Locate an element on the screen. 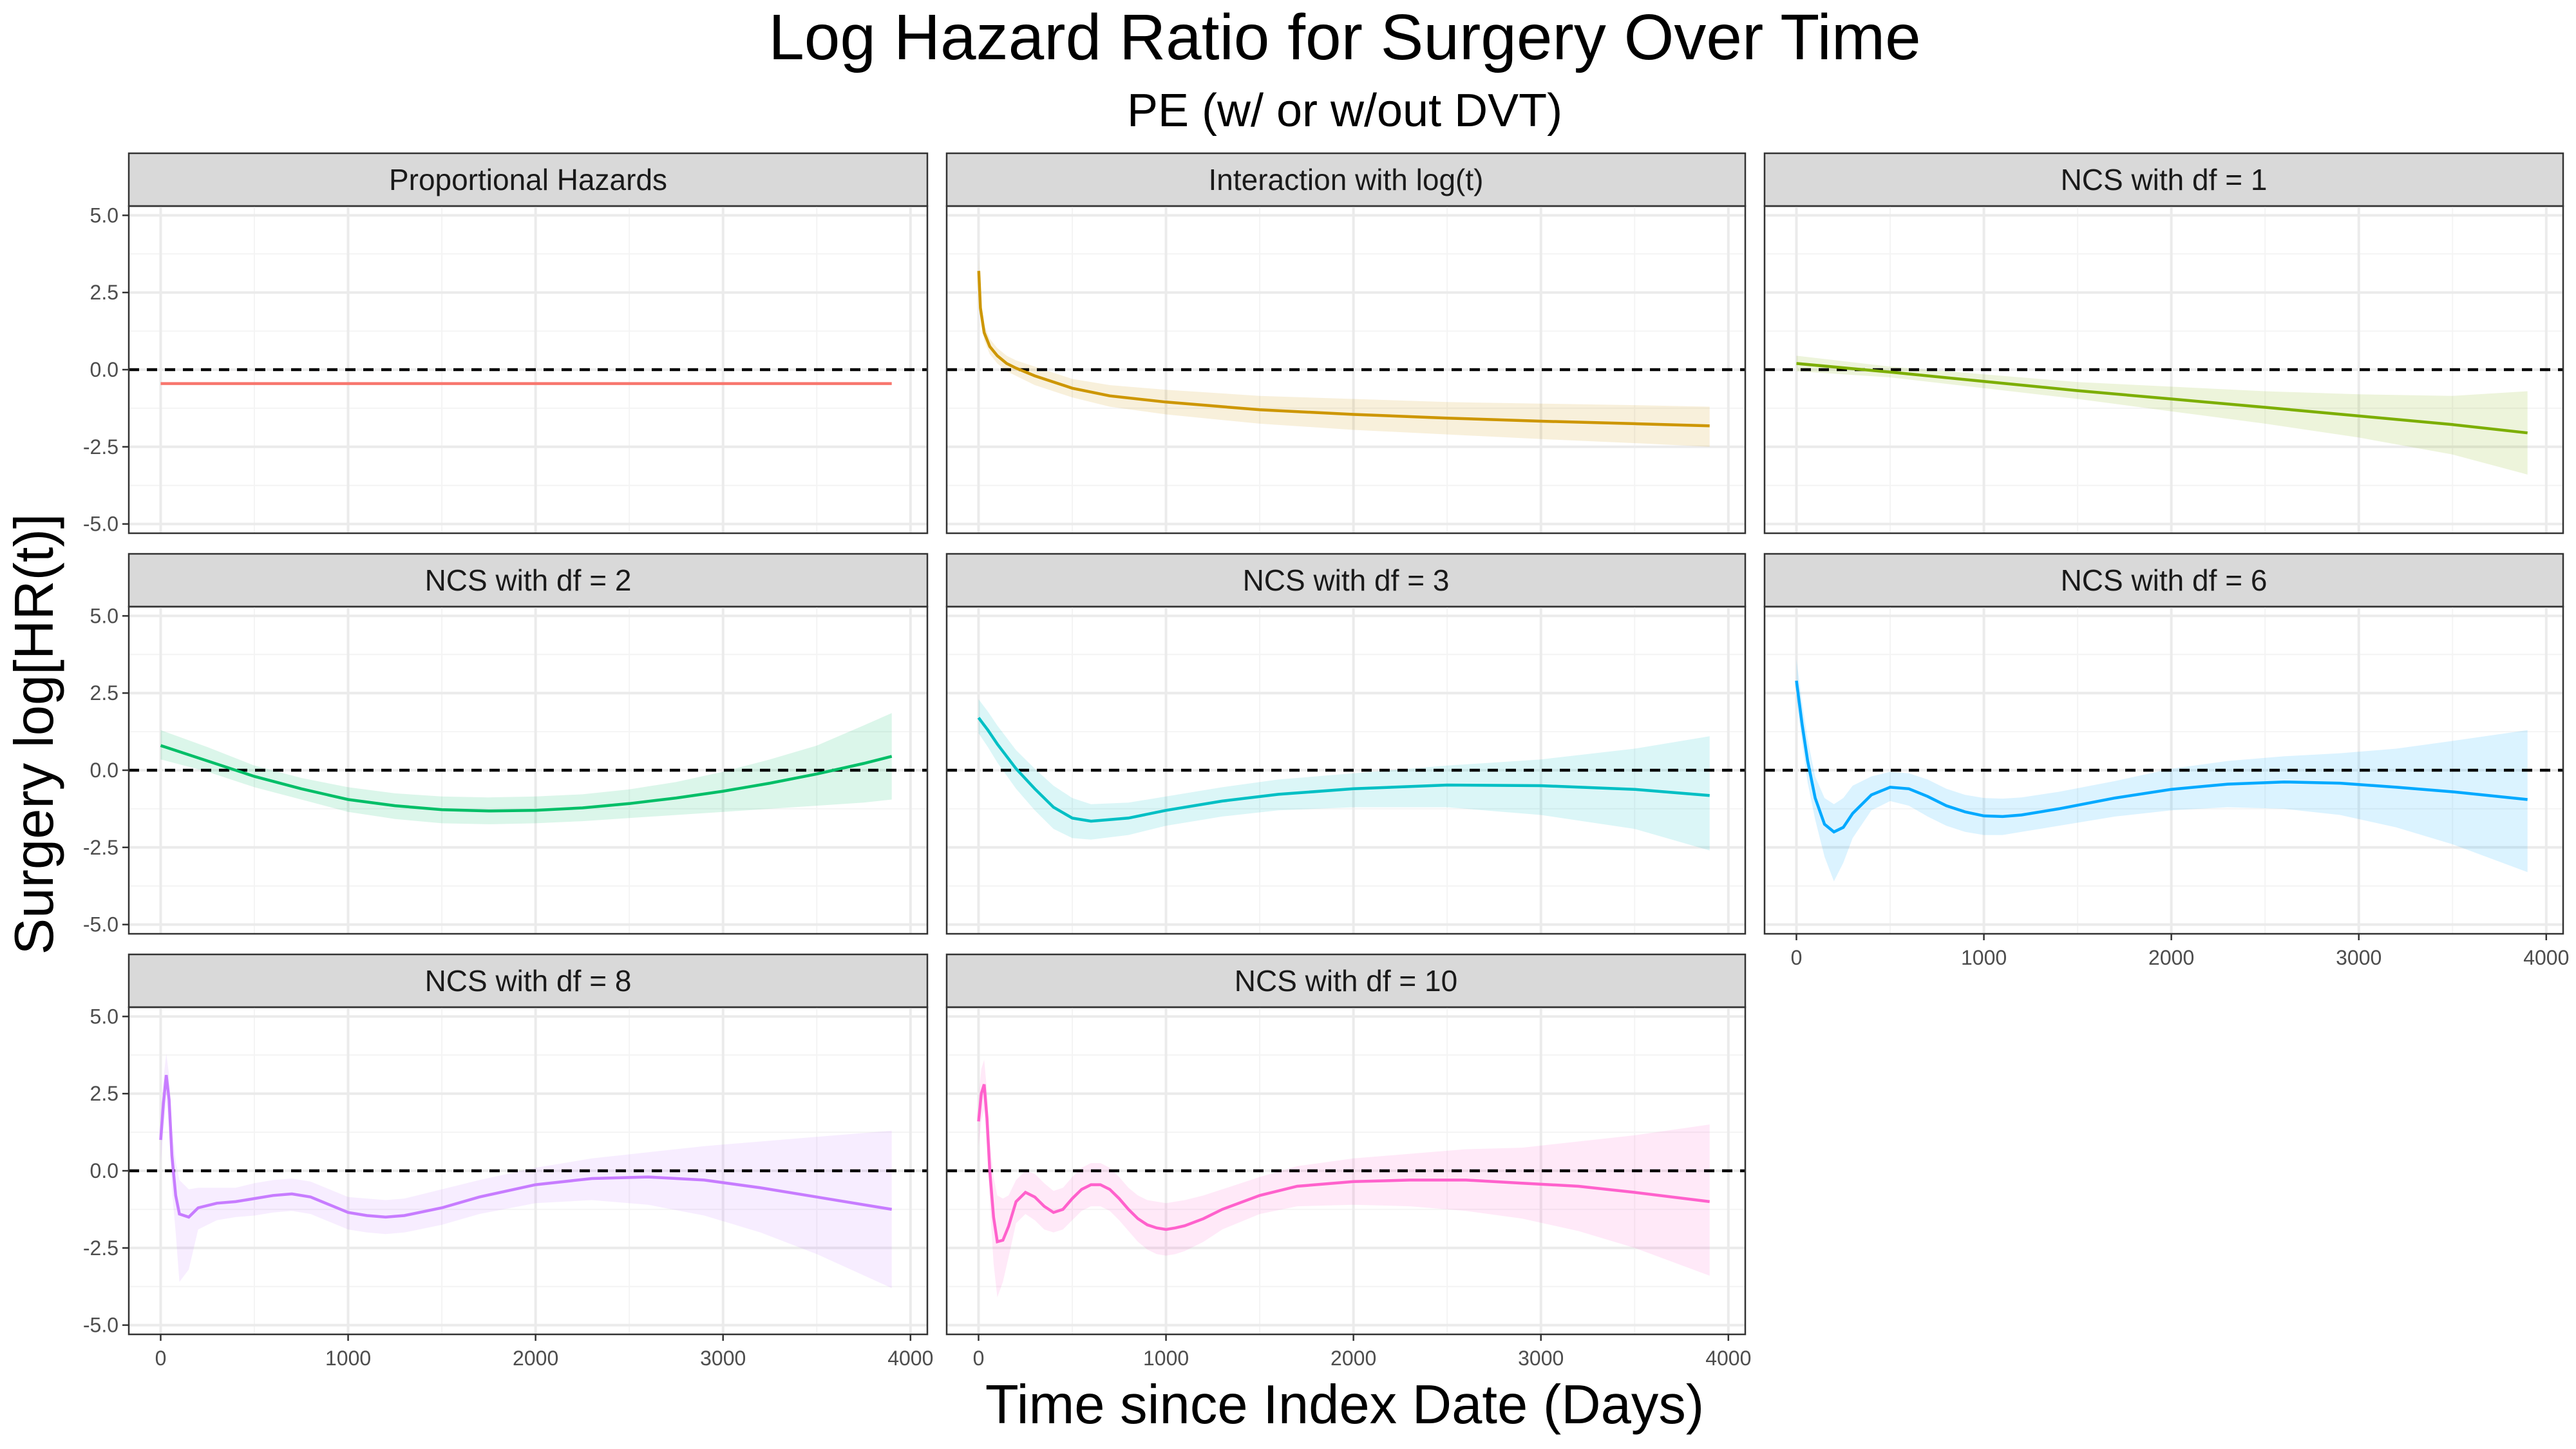 The width and height of the screenshot is (2576, 1449). panel-8: NCS with df = 10 0 1000 2000 3000 4000 is located at coordinates (1348, 1161).